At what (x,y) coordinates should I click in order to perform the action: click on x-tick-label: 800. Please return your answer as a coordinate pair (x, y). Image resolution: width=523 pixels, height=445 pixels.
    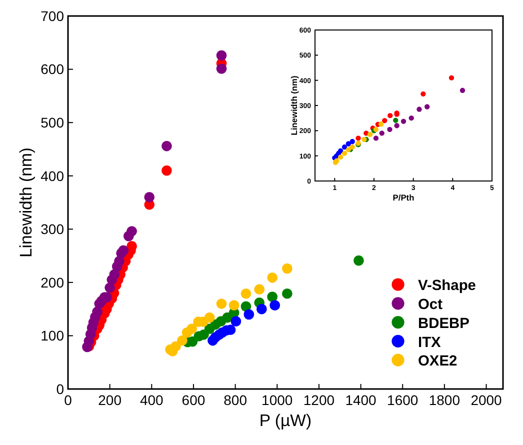
    Looking at the image, I should click on (236, 400).